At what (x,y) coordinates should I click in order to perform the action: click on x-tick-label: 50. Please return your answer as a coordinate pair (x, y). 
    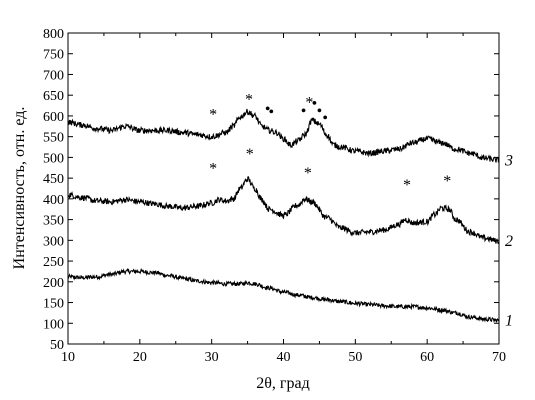
    Looking at the image, I should click on (355, 357).